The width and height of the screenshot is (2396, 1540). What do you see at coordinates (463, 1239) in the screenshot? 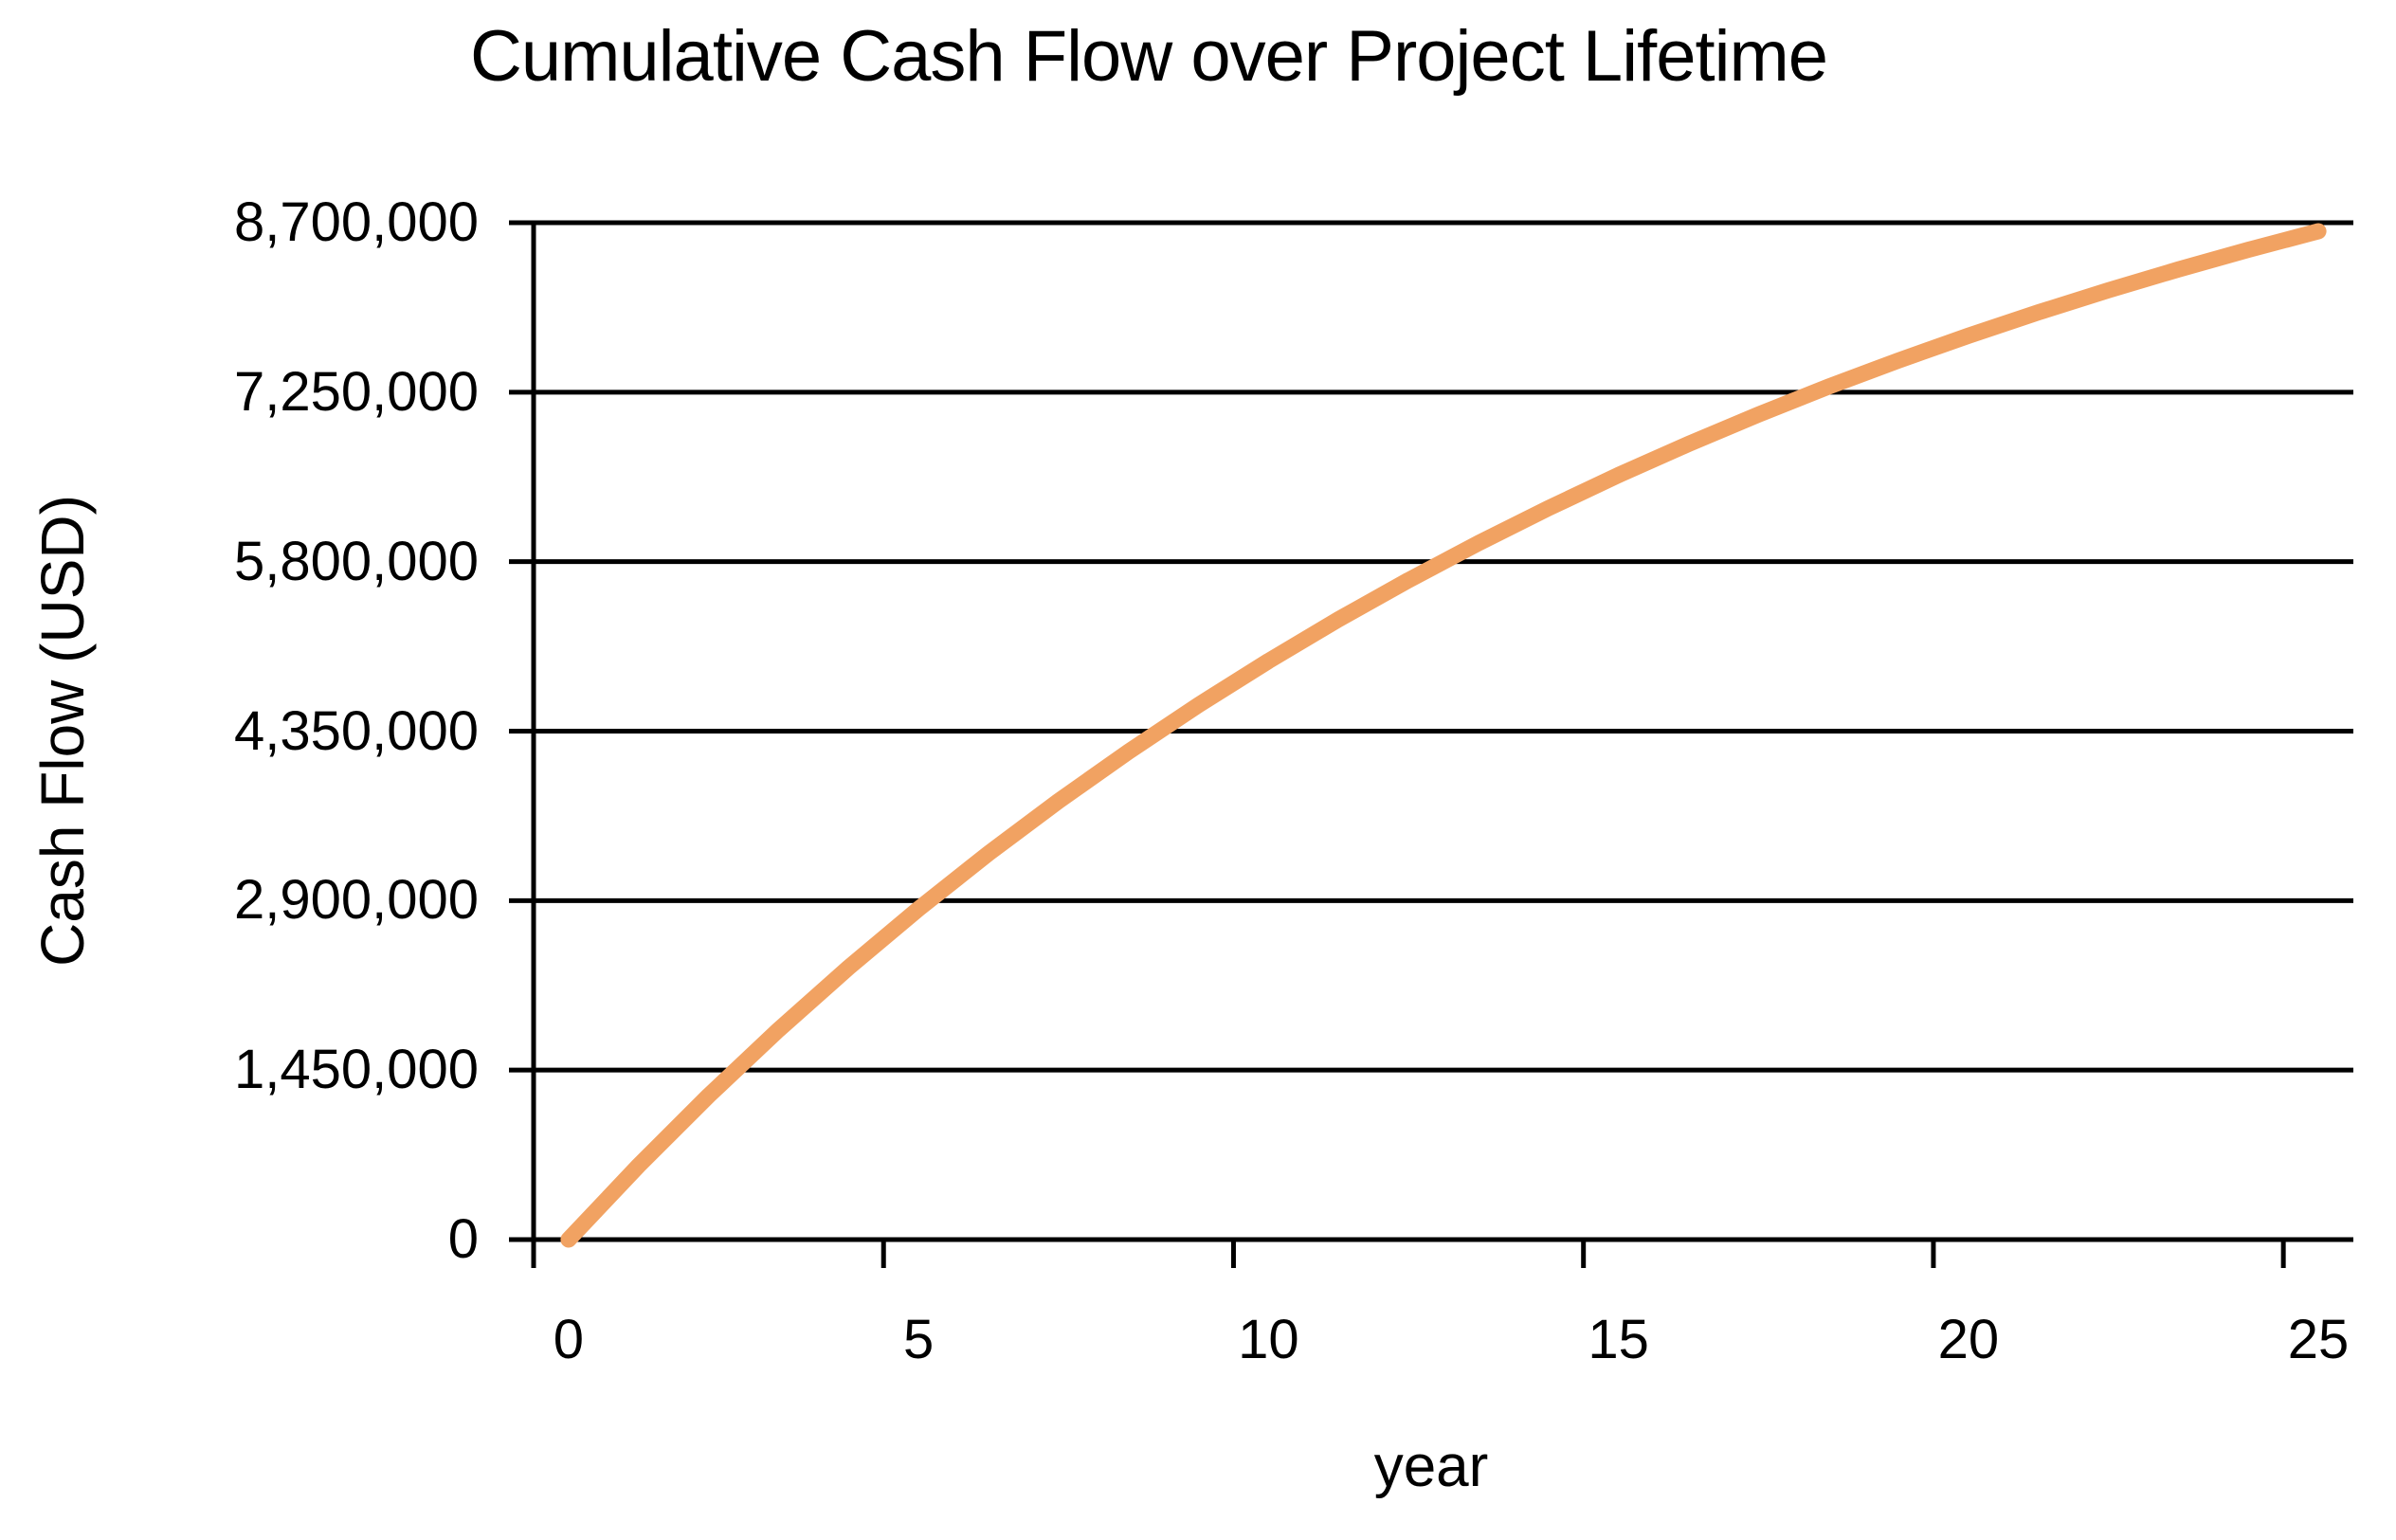
I see `y-tick-label: 0` at bounding box center [463, 1239].